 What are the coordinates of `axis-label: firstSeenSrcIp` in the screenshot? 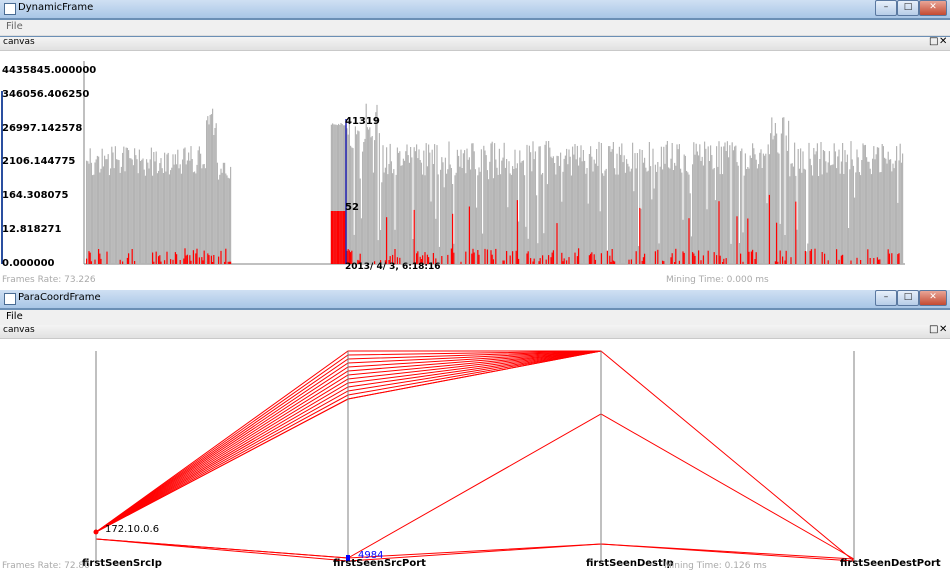 It's located at (122, 563).